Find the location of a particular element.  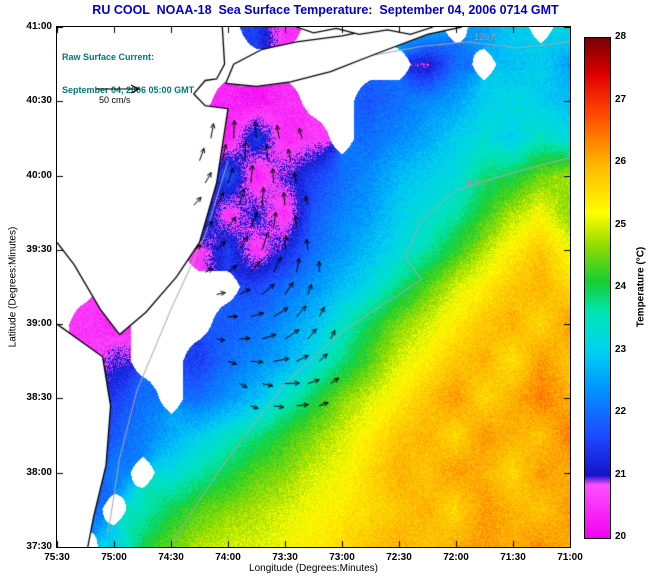

reference-arrow-label: 50 cm/s is located at coordinates (115, 100).